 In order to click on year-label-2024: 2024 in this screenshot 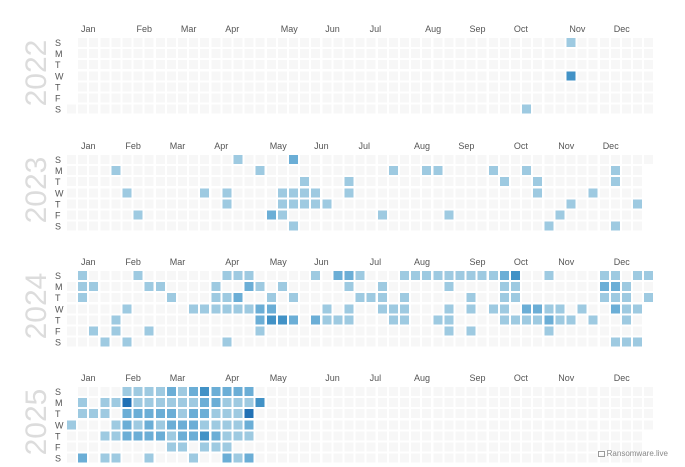, I will do `click(36, 306)`.